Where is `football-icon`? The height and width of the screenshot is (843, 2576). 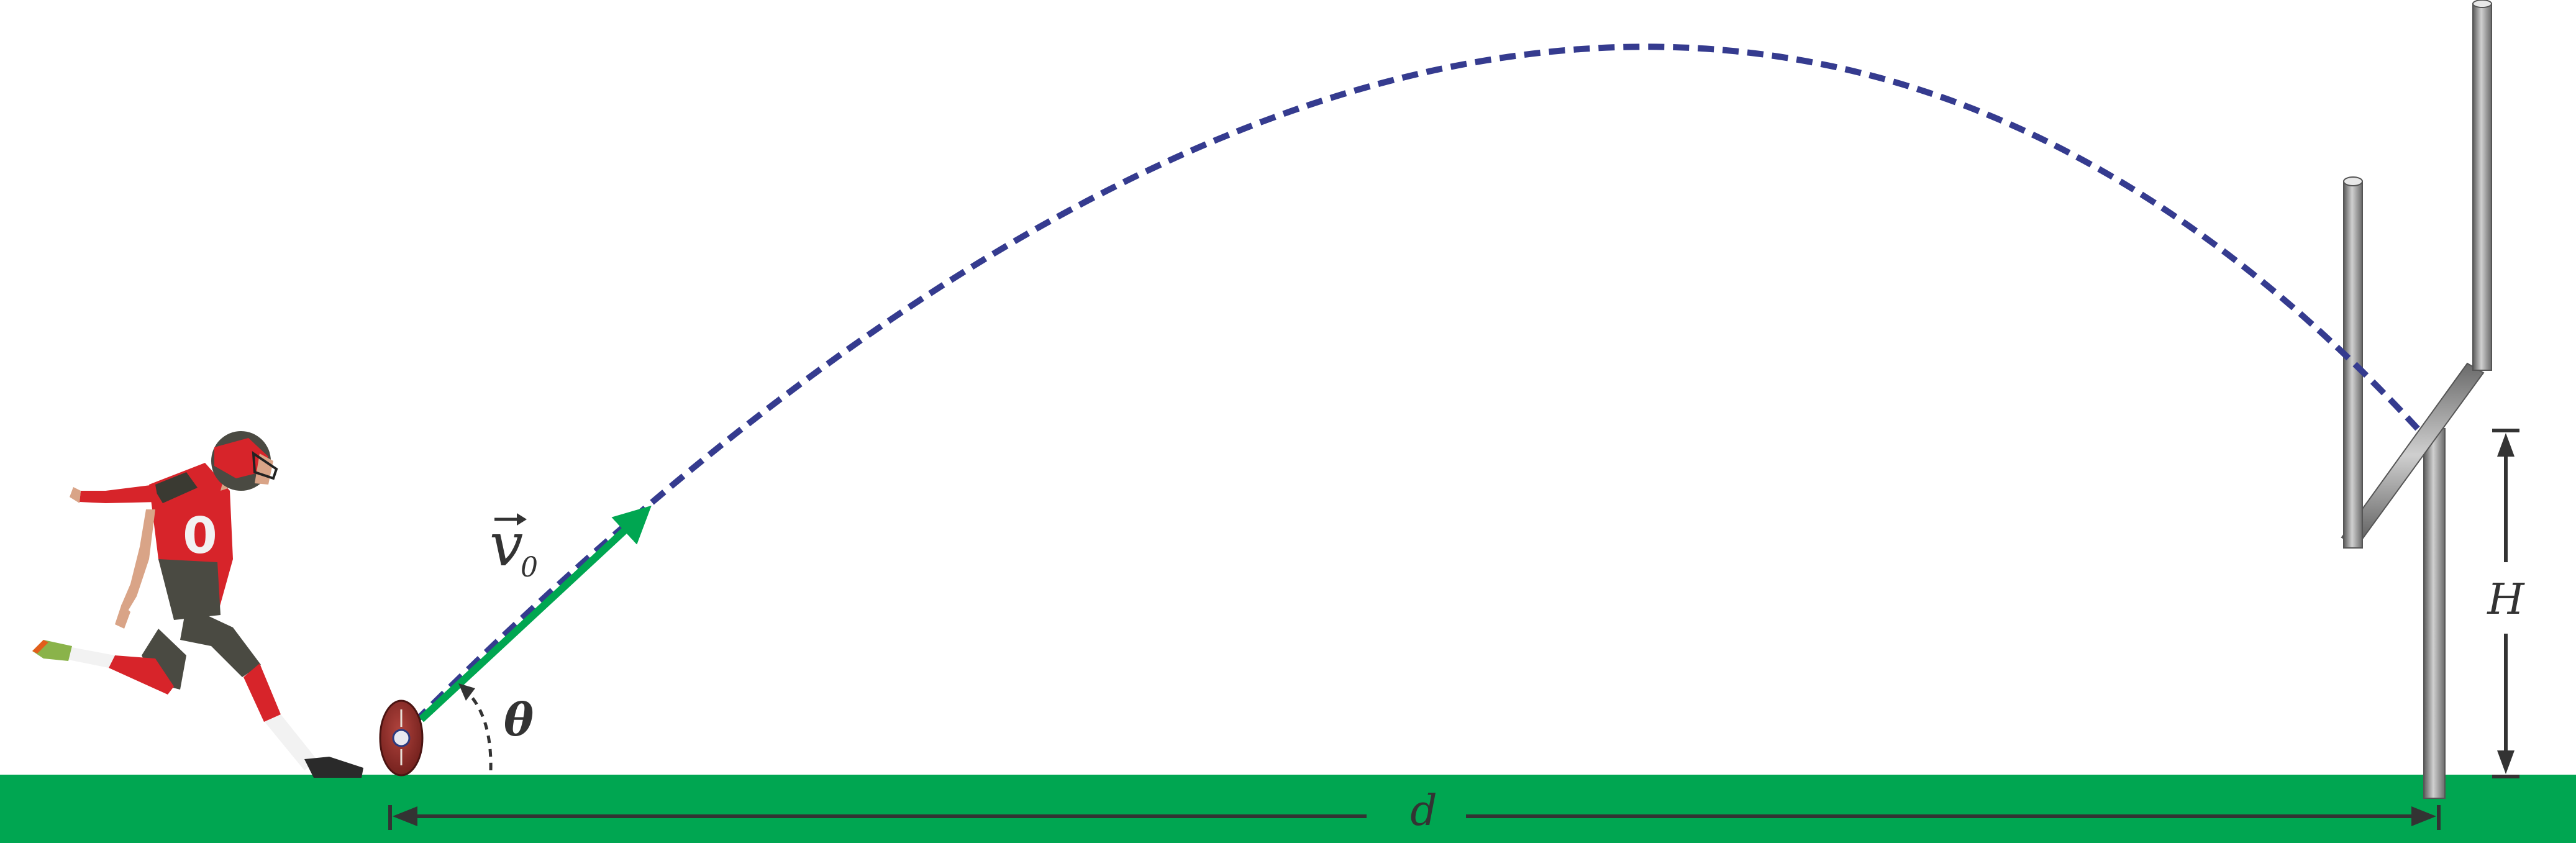
football-icon is located at coordinates (401, 738).